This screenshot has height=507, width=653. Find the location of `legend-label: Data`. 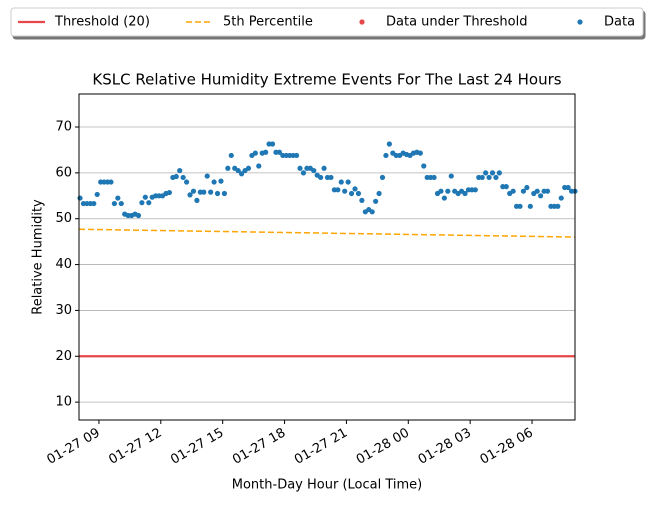

legend-label: Data is located at coordinates (619, 22).